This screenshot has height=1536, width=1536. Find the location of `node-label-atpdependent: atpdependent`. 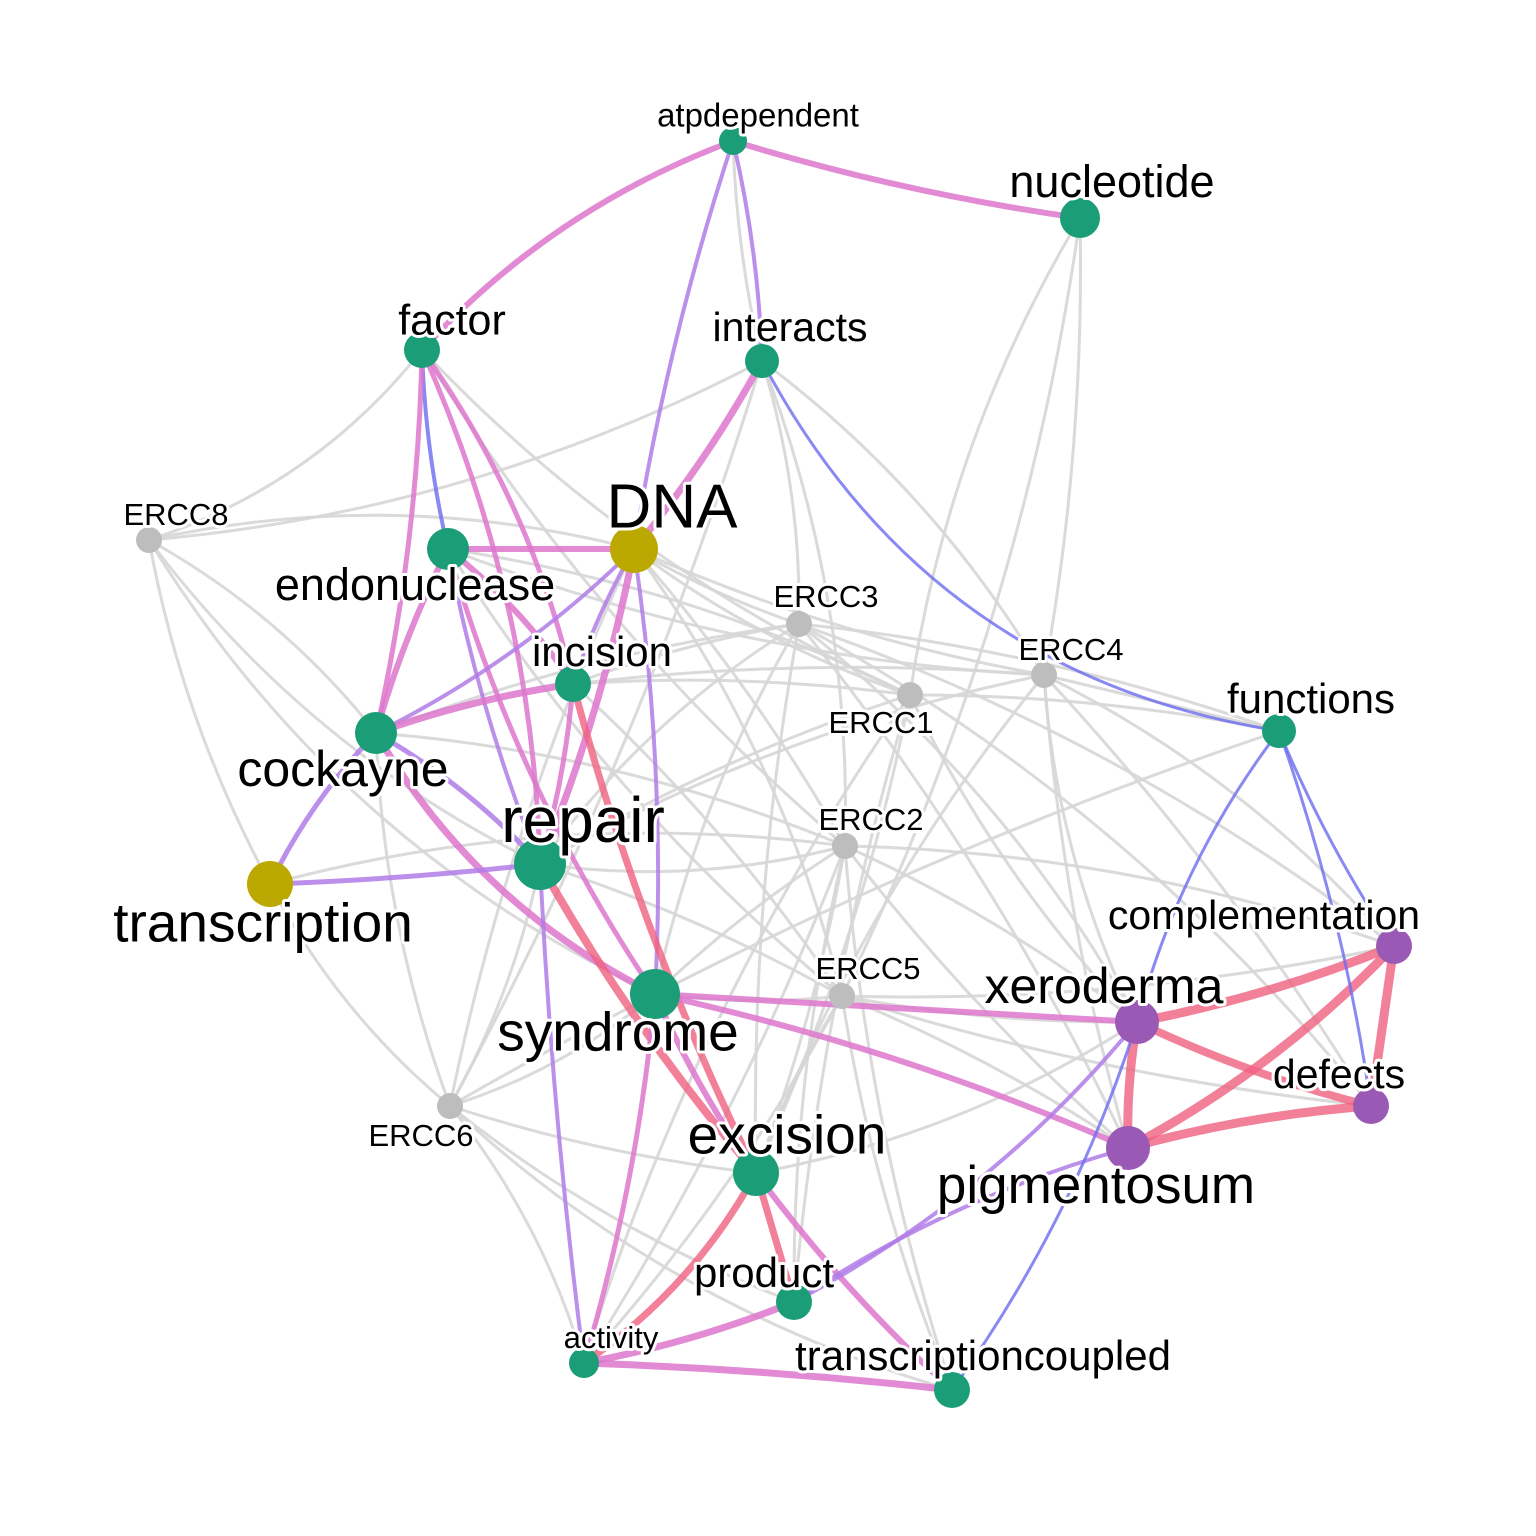

node-label-atpdependent: atpdependent is located at coordinates (758, 115).